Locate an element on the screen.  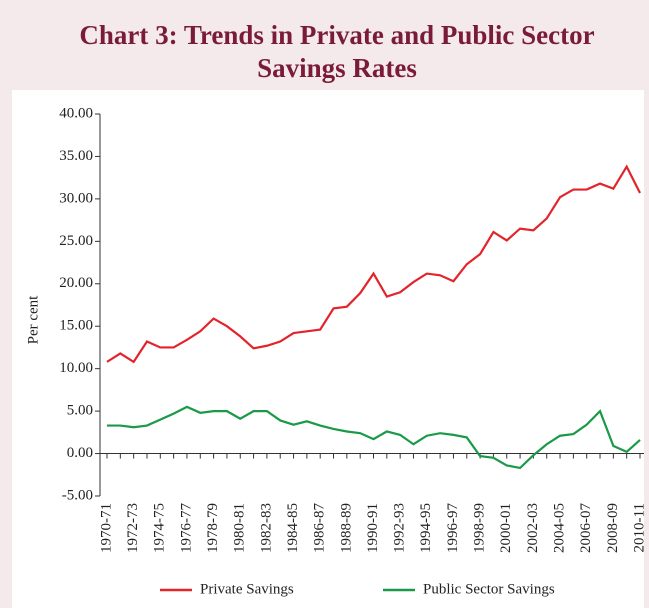
line-series is located at coordinates (374, 437).